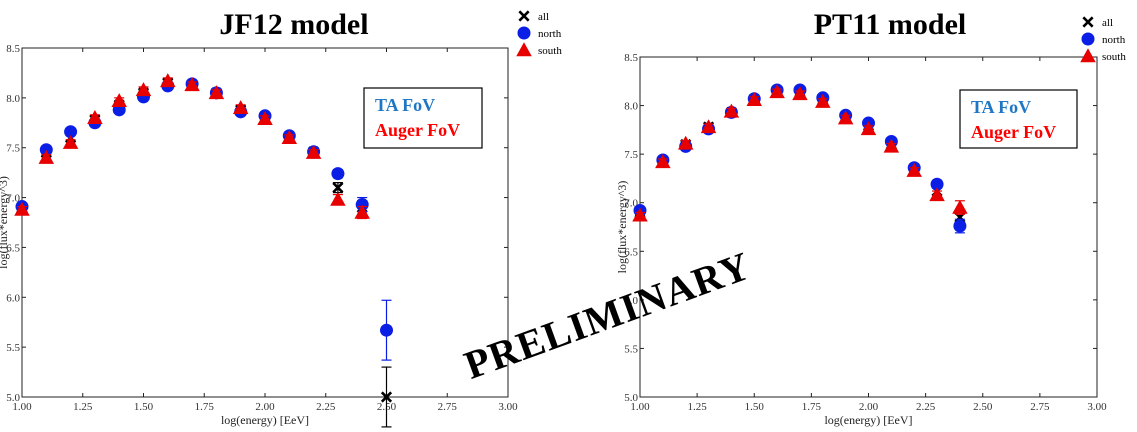 Image resolution: width=1137 pixels, height=432 pixels. What do you see at coordinates (890, 24) in the screenshot?
I see `chart-title: PT11 model` at bounding box center [890, 24].